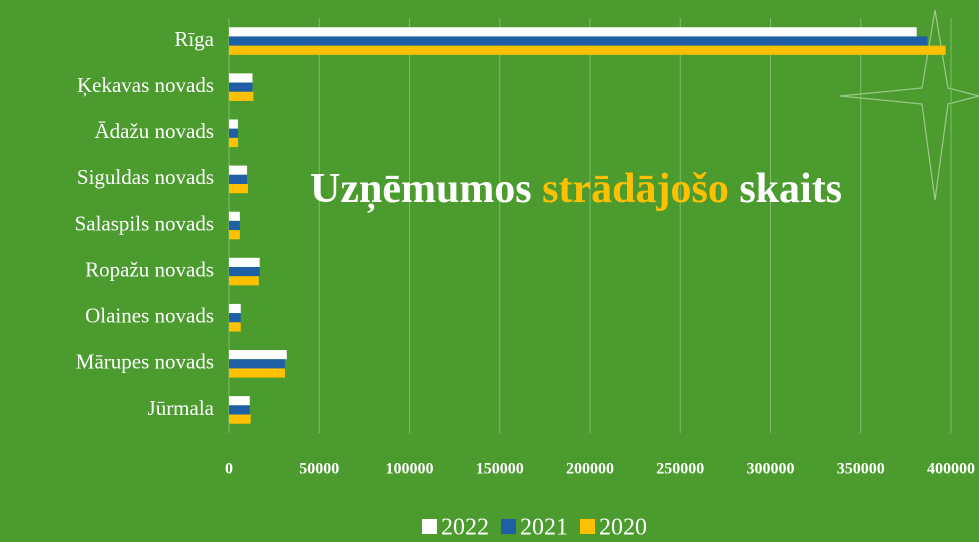  What do you see at coordinates (500, 469) in the screenshot?
I see `x-tick-label: 150000` at bounding box center [500, 469].